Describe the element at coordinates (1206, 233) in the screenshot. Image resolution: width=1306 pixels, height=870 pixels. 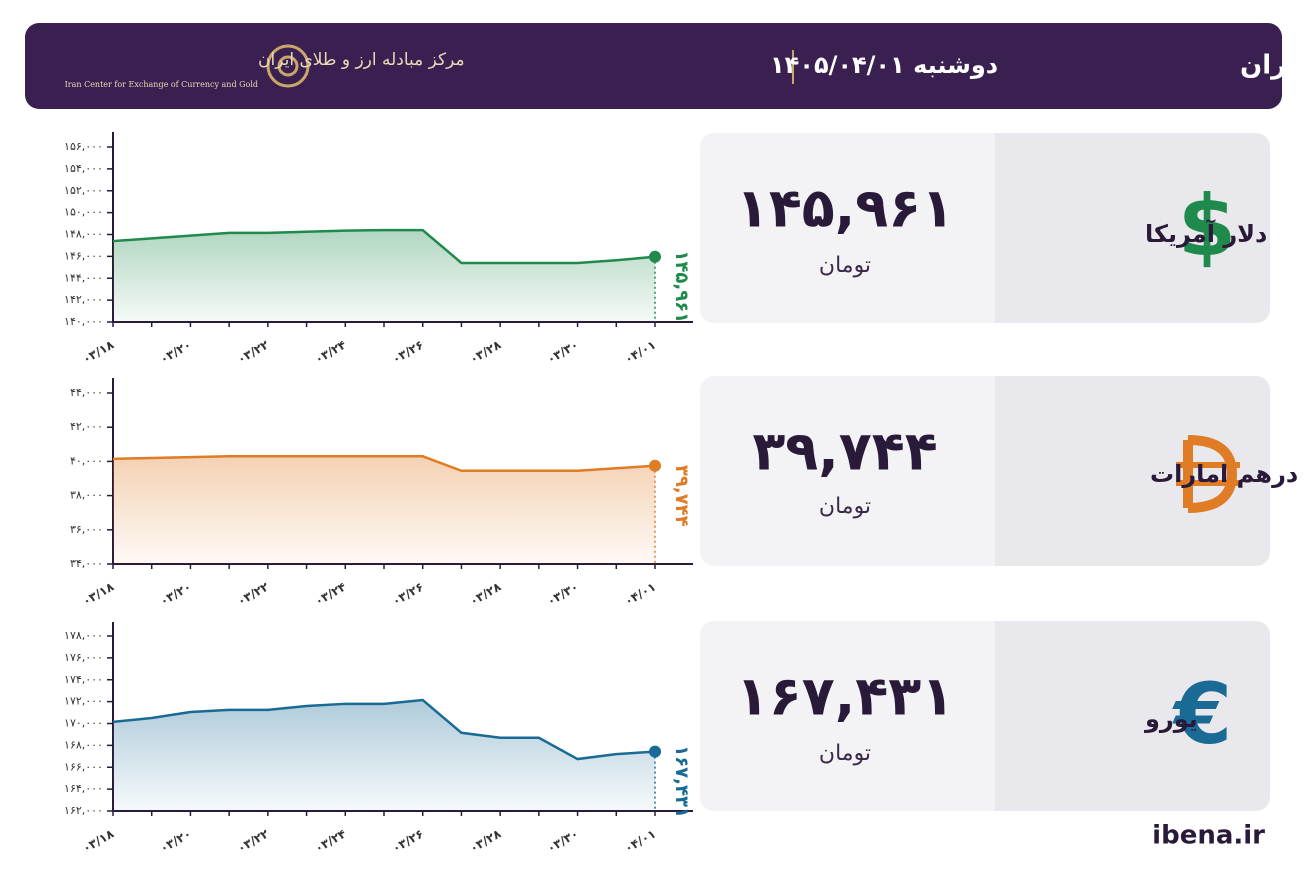
I see `currency-name: دلار آمریکا` at that location.